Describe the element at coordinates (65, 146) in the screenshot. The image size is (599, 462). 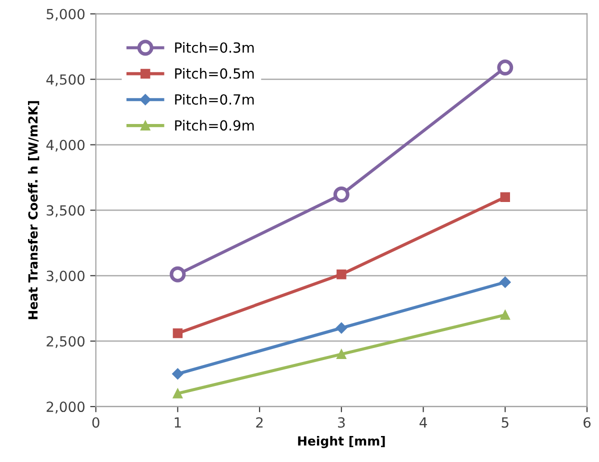
I see `y-tick-label: 4,000` at that location.